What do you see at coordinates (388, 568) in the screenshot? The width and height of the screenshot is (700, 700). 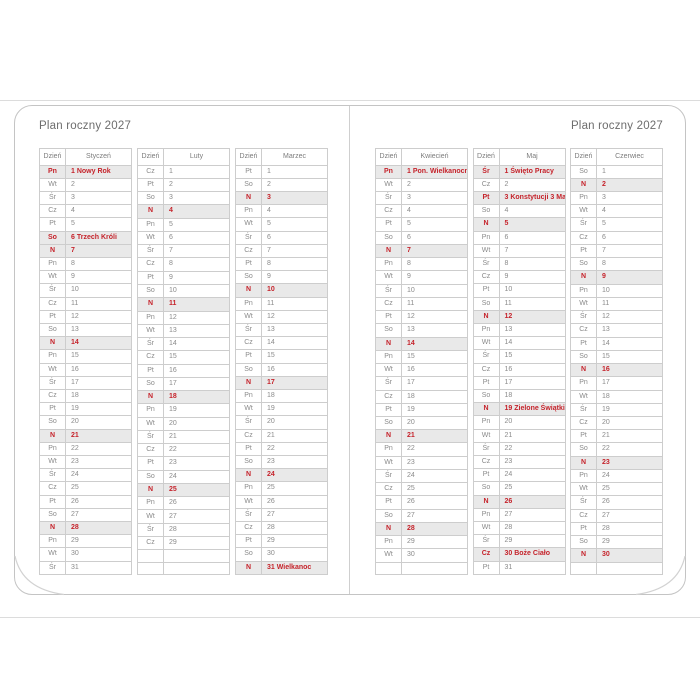 I see `weekday-cell-empty` at bounding box center [388, 568].